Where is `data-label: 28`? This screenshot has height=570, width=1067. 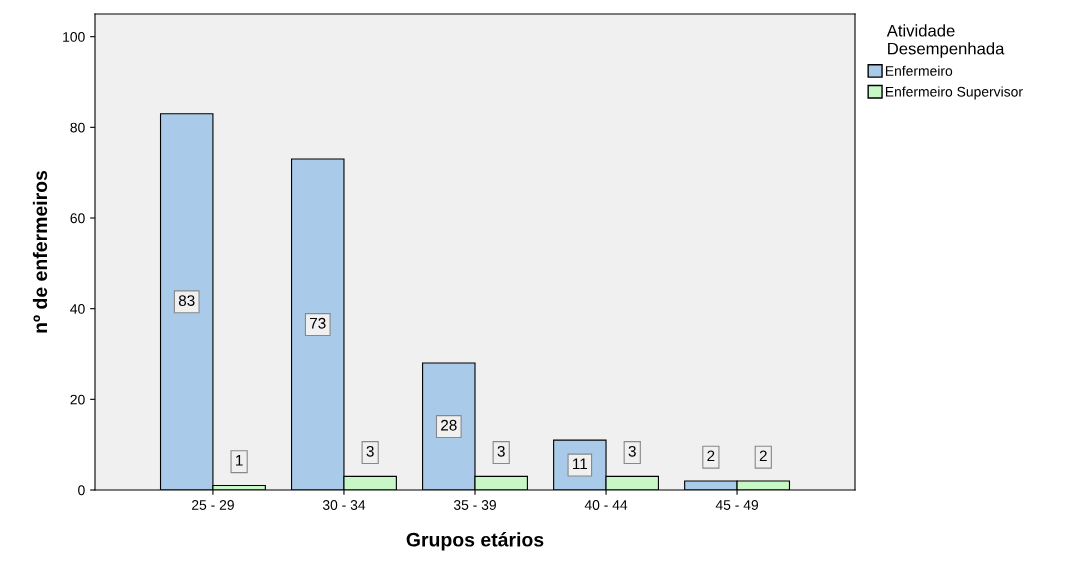 data-label: 28 is located at coordinates (449, 425).